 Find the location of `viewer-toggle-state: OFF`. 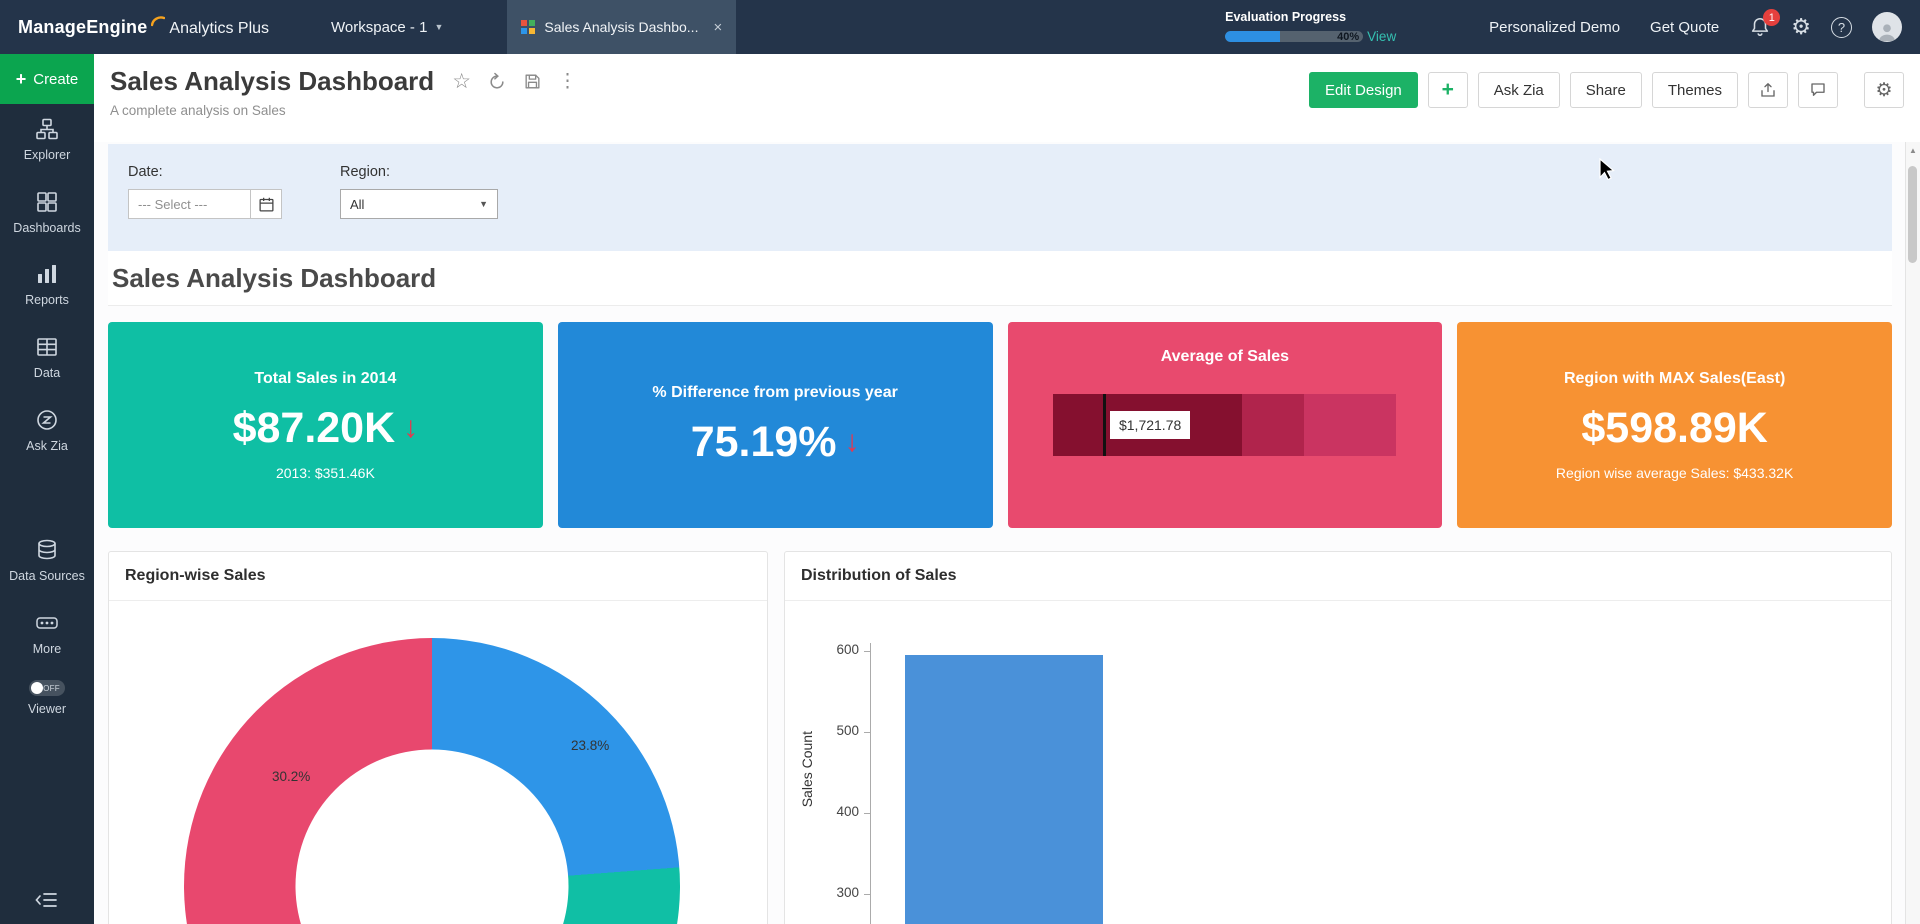

viewer-toggle-state: OFF is located at coordinates (51, 688).